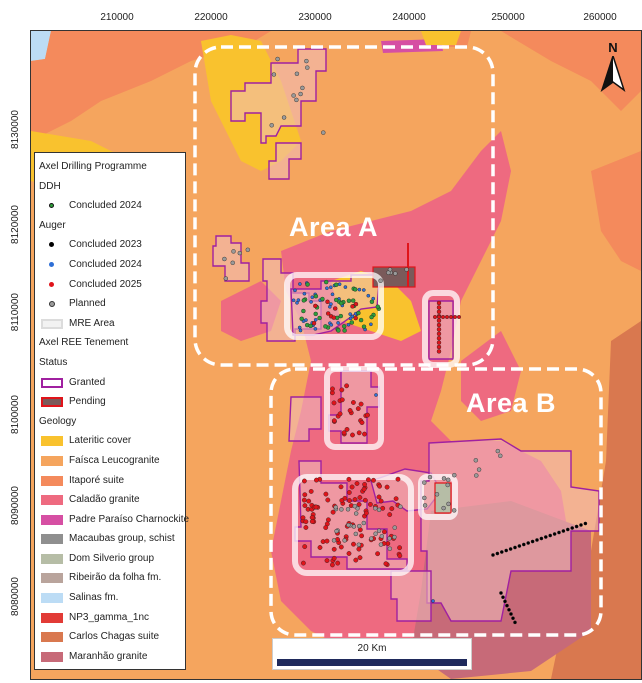 The image size is (642, 683). Describe the element at coordinates (571, 71) in the screenshot. I see `itapore-unit-ne` at that location.